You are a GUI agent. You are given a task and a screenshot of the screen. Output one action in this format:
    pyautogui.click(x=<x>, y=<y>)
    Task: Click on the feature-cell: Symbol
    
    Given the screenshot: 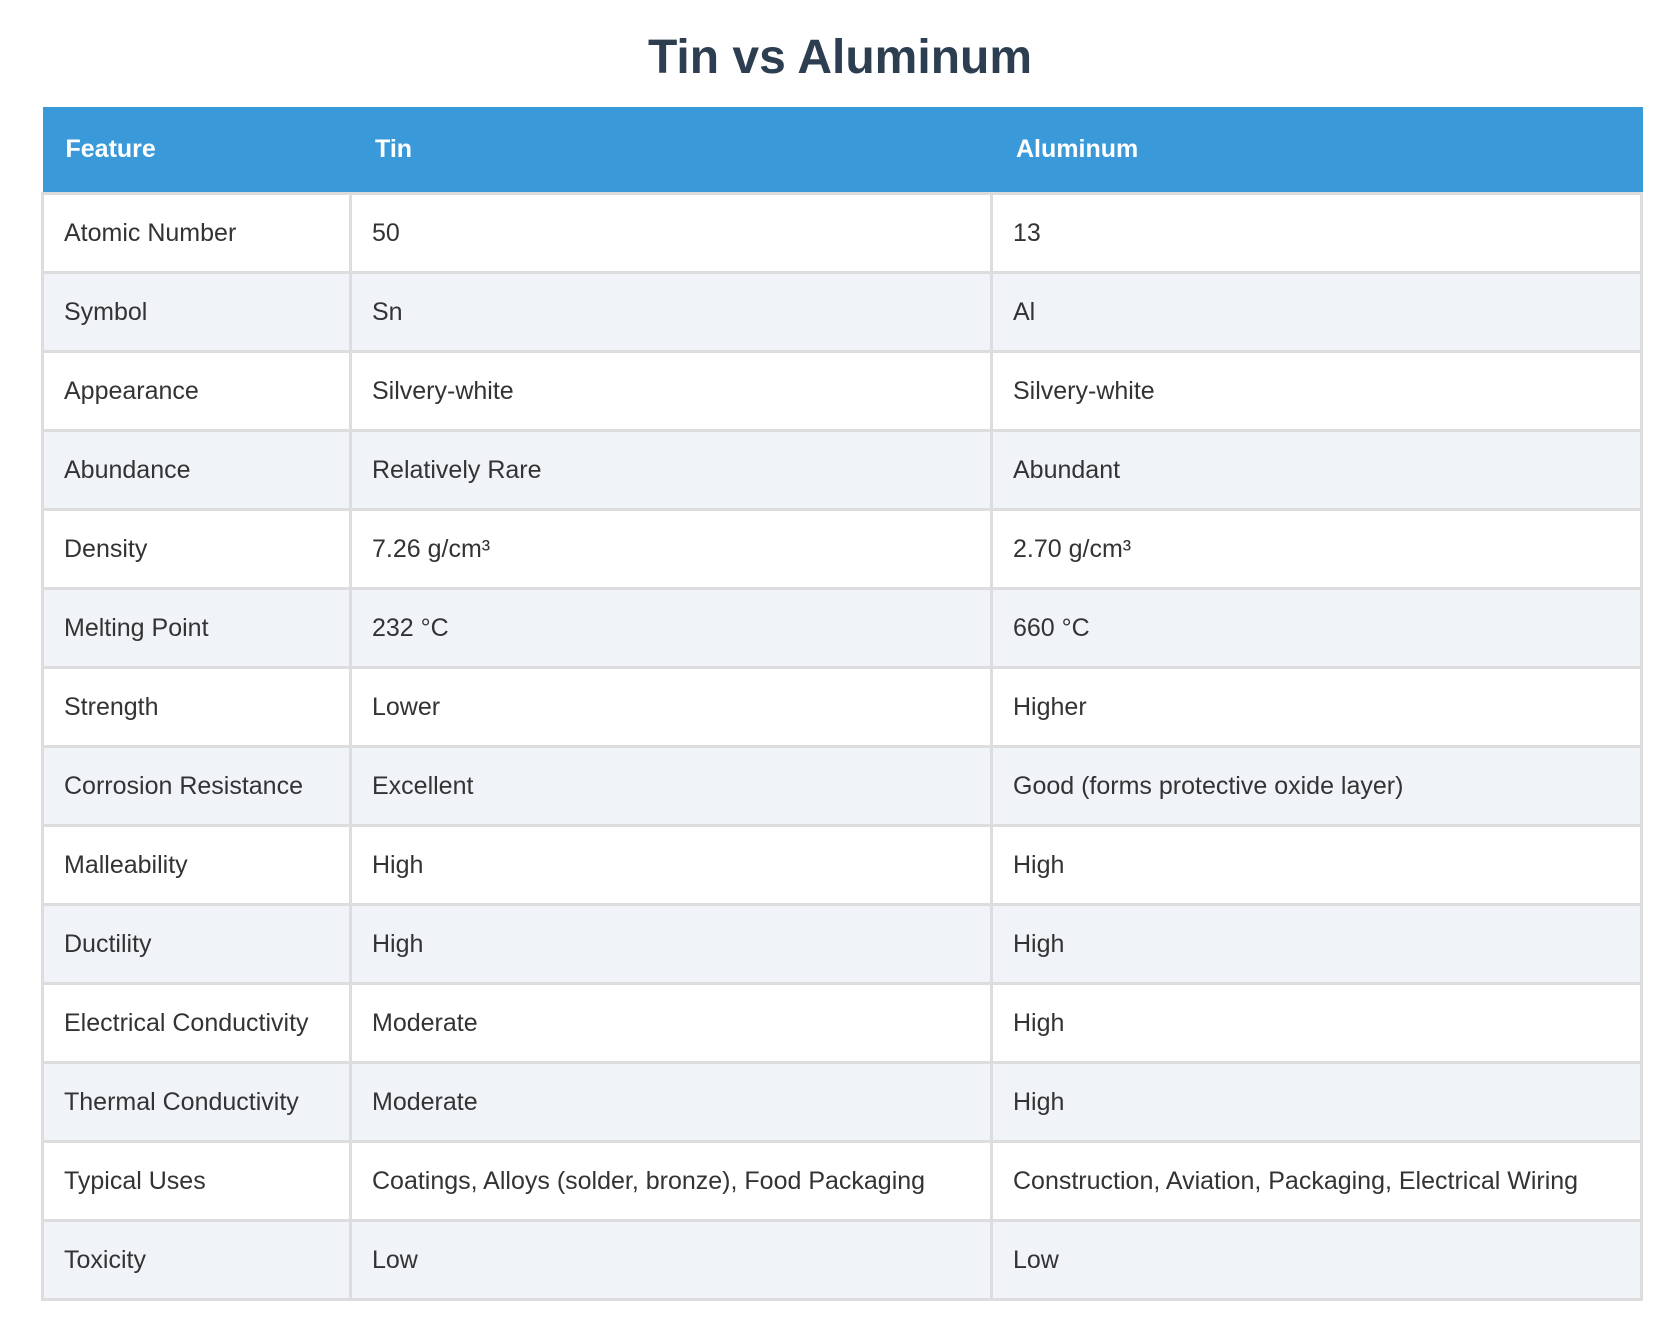 What is the action you would take?
    pyautogui.click(x=196, y=312)
    